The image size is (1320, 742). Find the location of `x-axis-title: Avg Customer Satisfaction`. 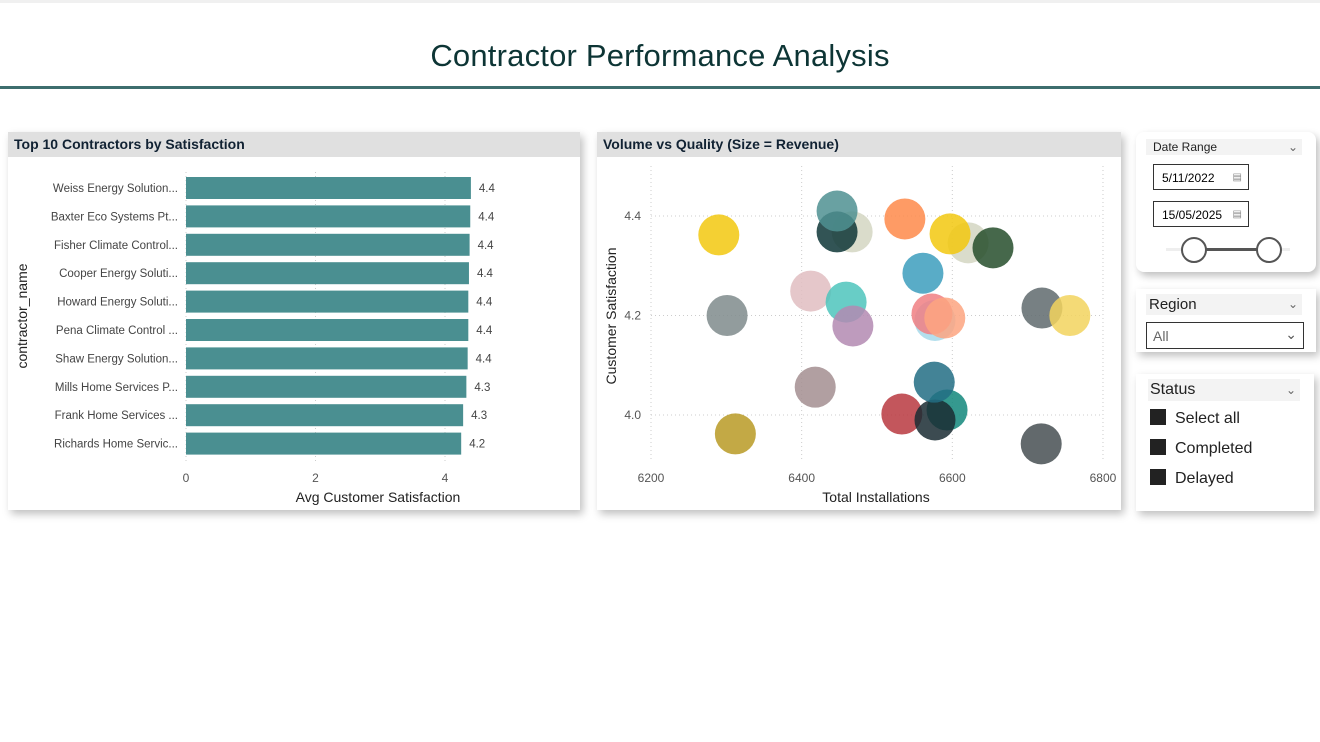

x-axis-title: Avg Customer Satisfaction is located at coordinates (378, 497).